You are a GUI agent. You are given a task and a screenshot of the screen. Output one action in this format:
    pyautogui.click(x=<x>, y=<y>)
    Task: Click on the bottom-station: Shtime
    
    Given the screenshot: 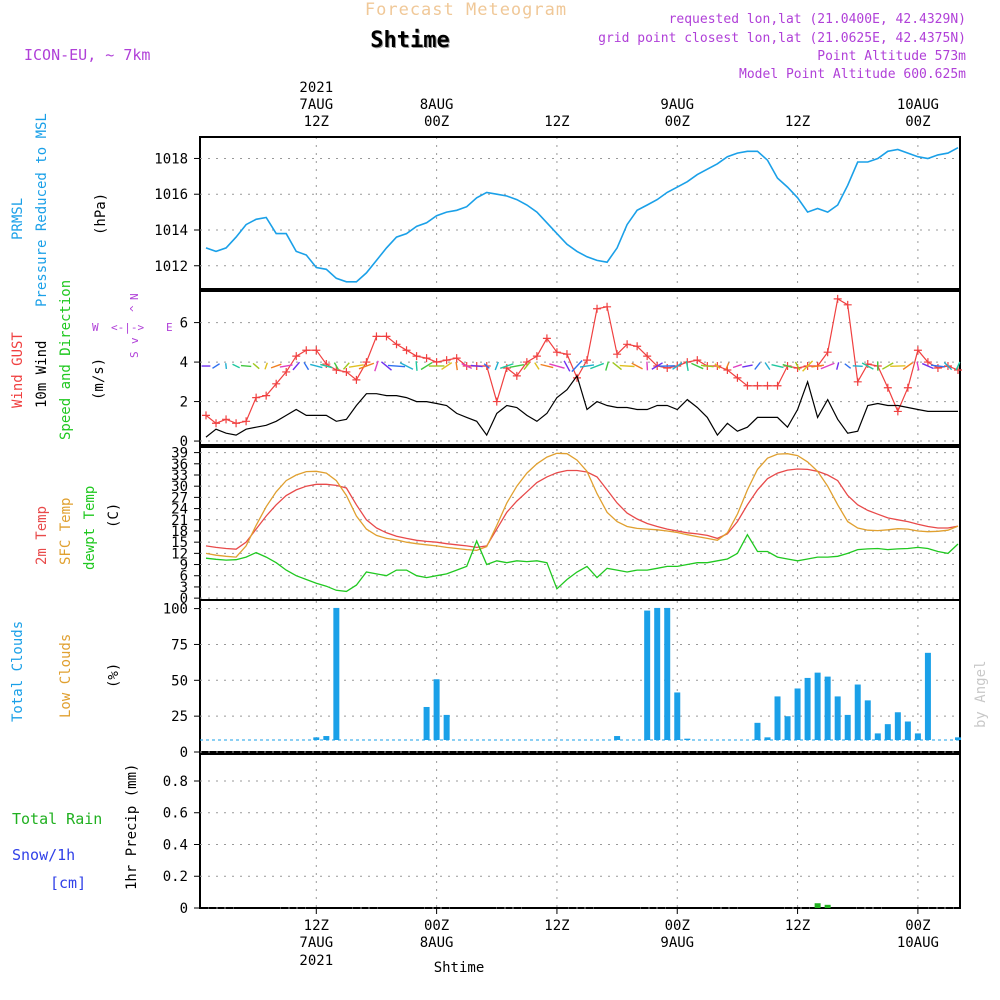 What is the action you would take?
    pyautogui.click(x=459, y=968)
    